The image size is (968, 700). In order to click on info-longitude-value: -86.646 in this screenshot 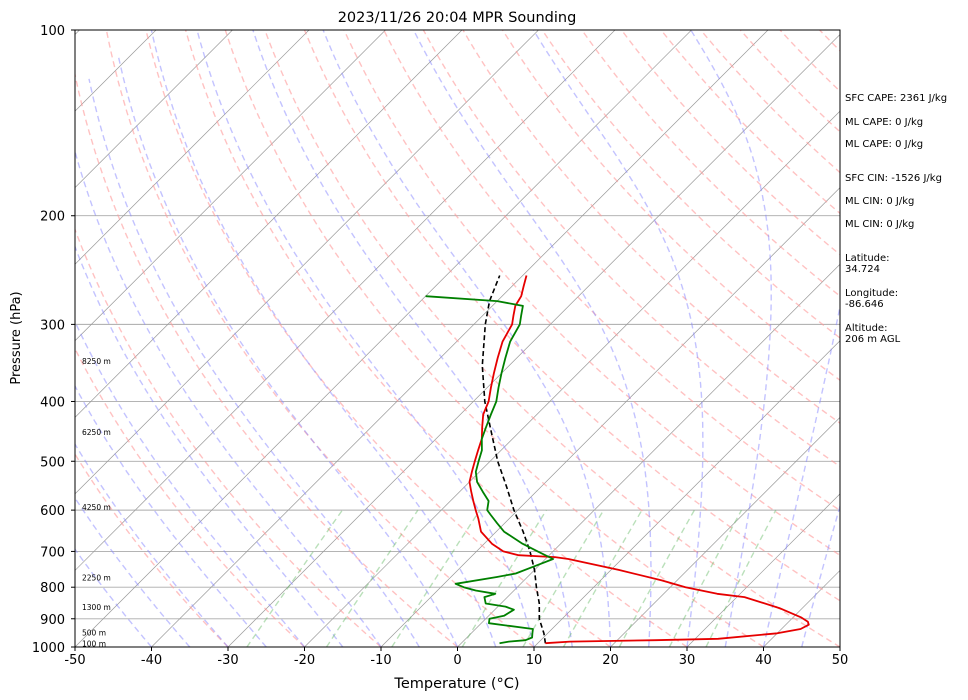, I will do `click(864, 304)`.